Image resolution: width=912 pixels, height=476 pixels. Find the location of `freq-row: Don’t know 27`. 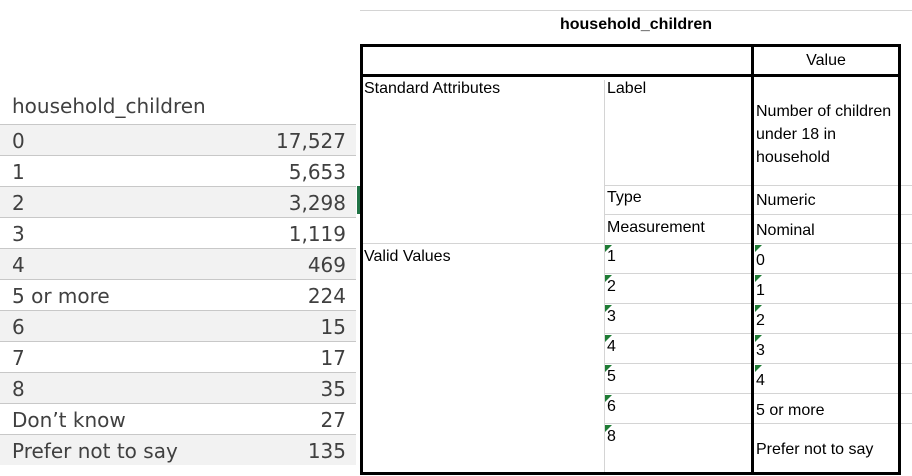

freq-row: Don’t know 27 is located at coordinates (178, 418).